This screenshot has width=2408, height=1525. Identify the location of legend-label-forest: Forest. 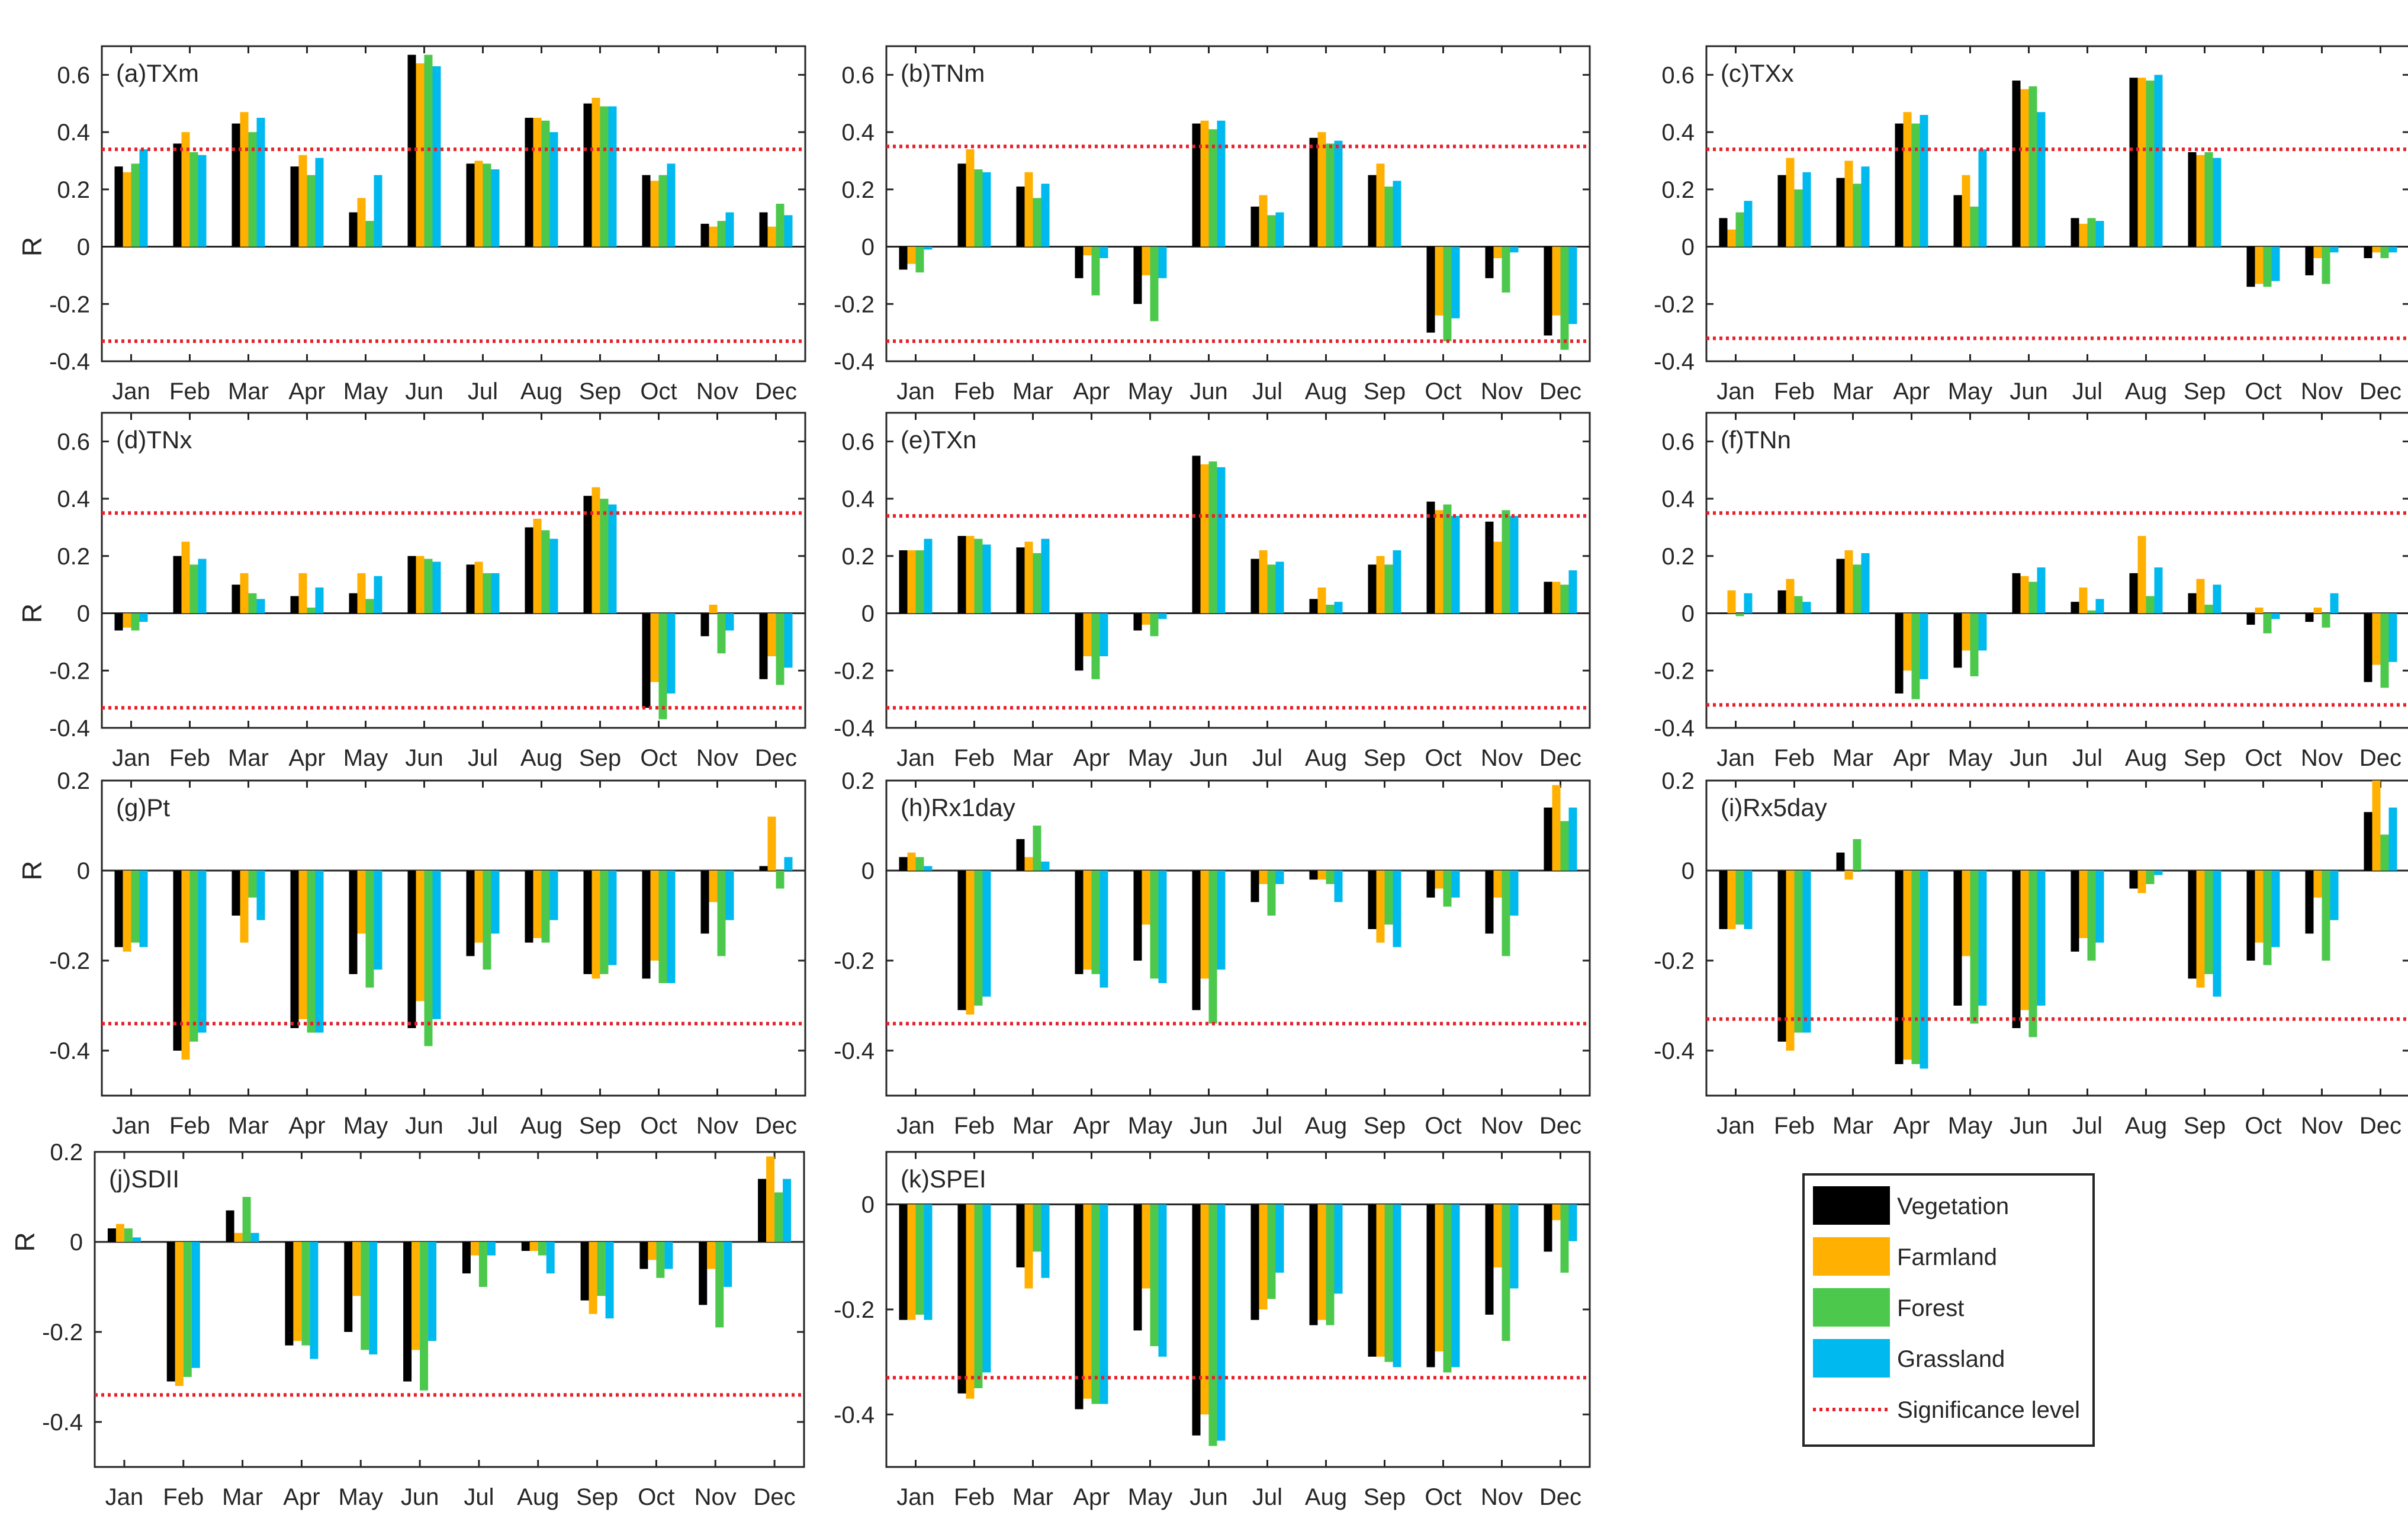
(1930, 1308).